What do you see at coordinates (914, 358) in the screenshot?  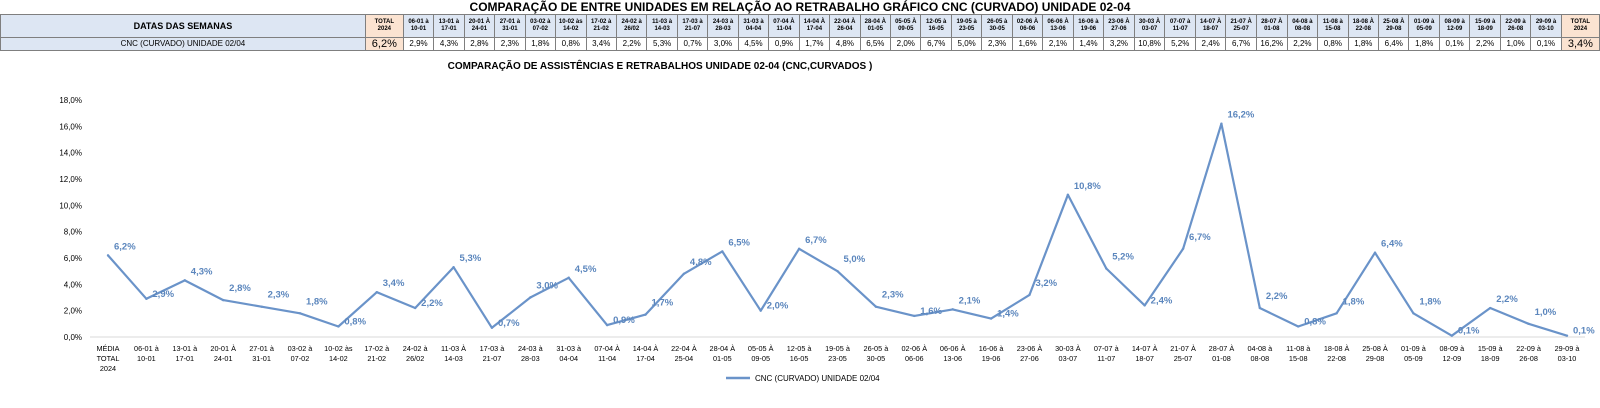 I see `x-tick-label-line: 06-06` at bounding box center [914, 358].